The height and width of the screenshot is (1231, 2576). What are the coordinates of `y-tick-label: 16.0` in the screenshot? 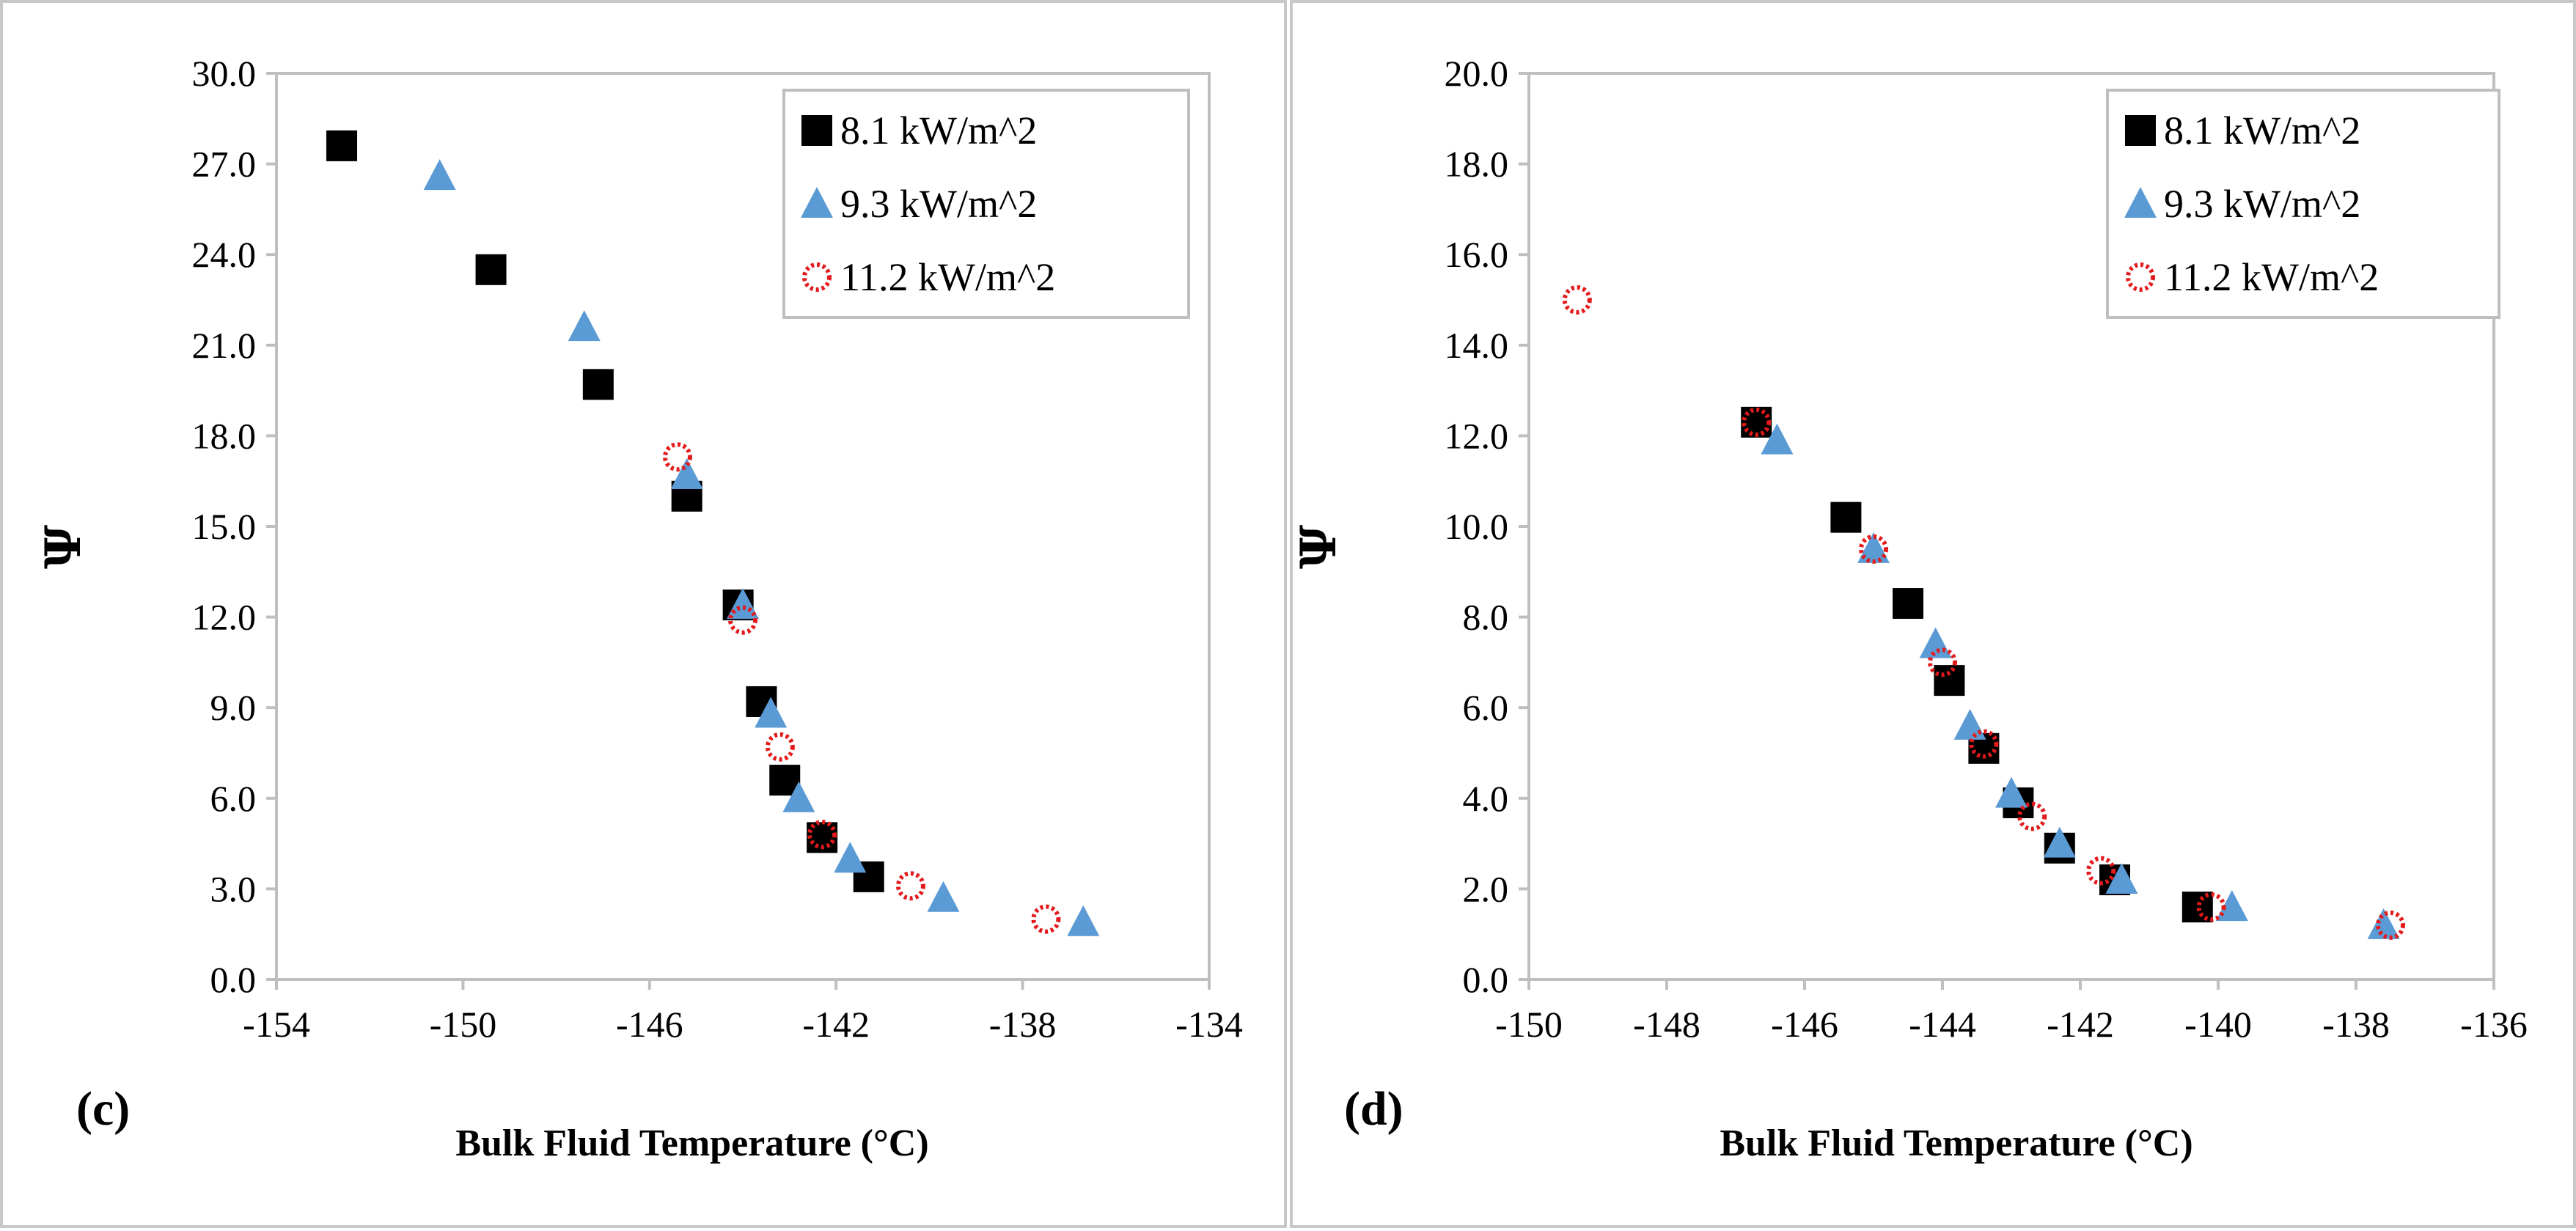 It's located at (1477, 254).